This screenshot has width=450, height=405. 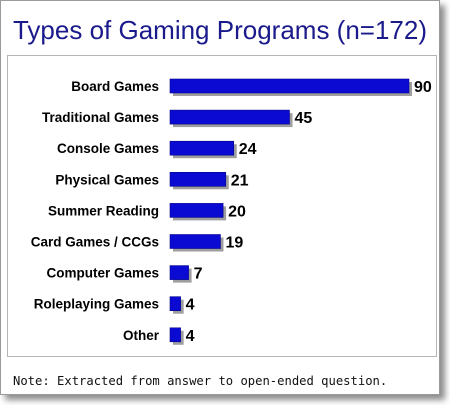 What do you see at coordinates (240, 180) in the screenshot?
I see `data-label: 21` at bounding box center [240, 180].